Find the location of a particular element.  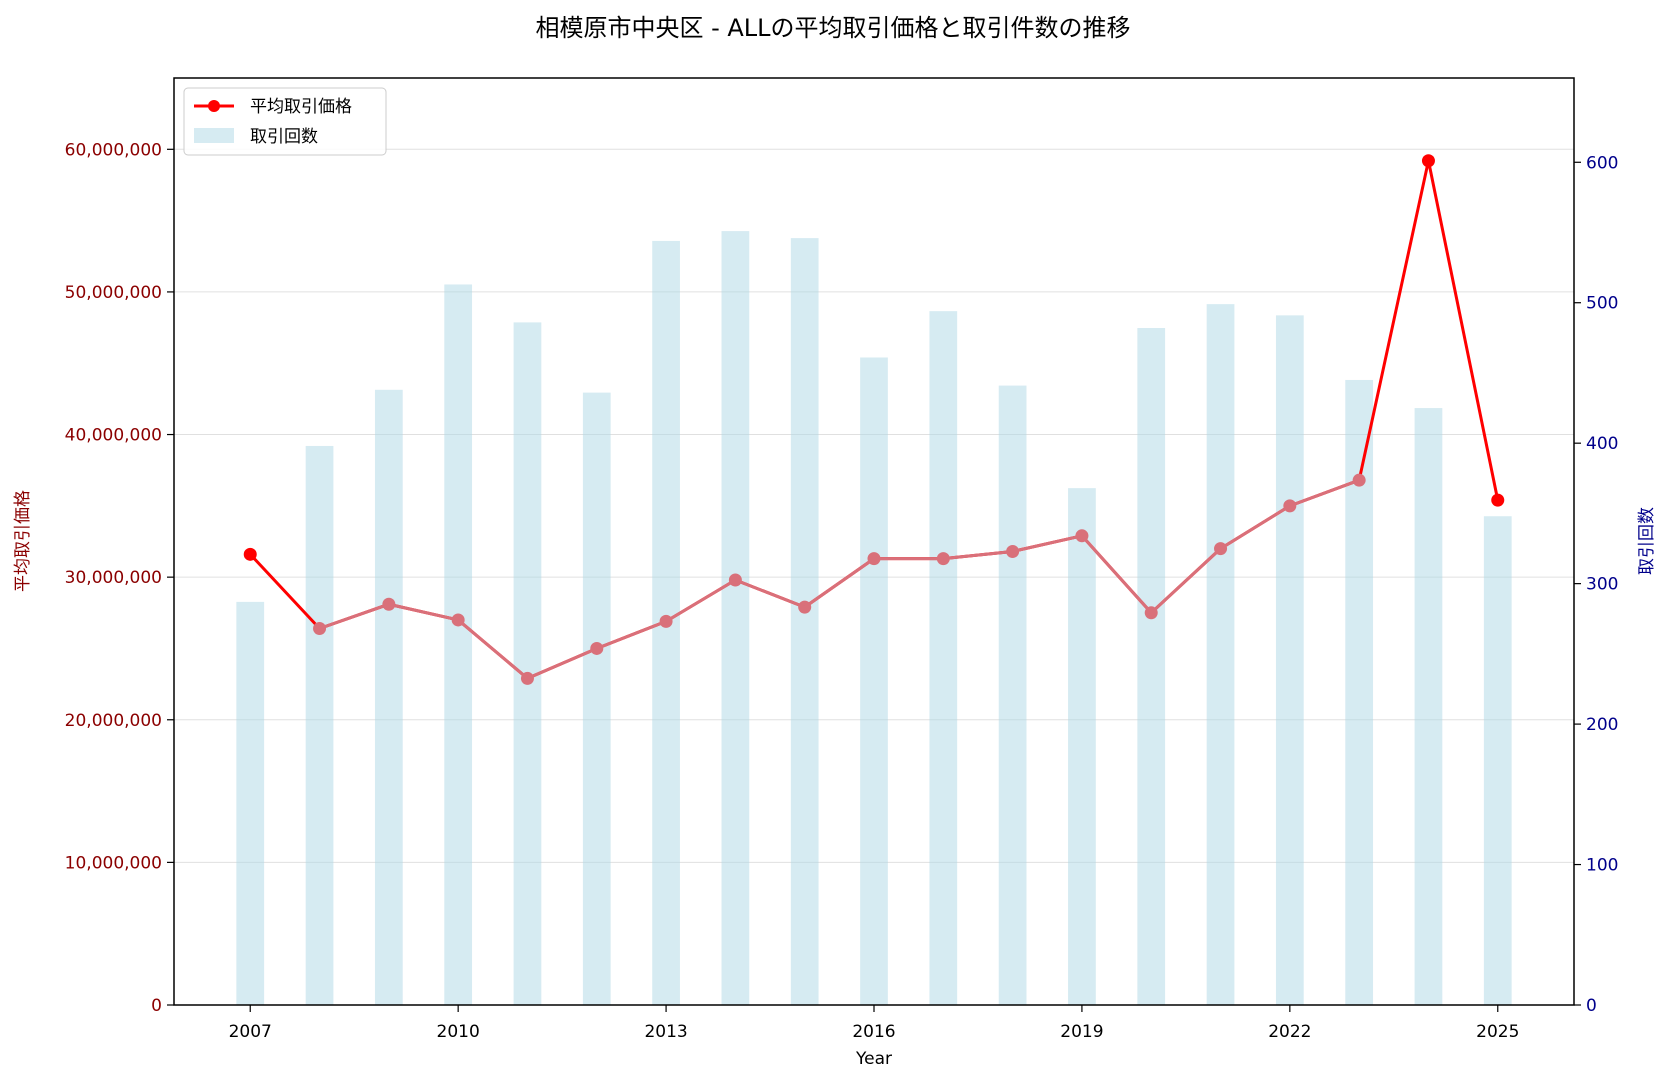

y-axis-right-label: 取引回数 is located at coordinates (1647, 541).